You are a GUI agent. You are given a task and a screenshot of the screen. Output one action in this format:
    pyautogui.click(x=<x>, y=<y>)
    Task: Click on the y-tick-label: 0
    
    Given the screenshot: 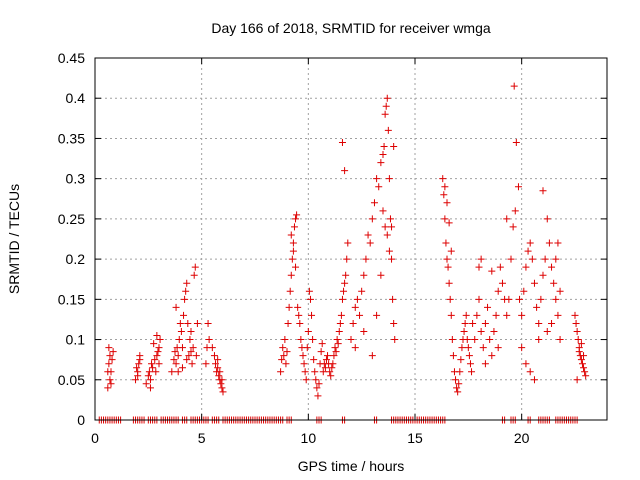 What is the action you would take?
    pyautogui.click(x=81, y=420)
    